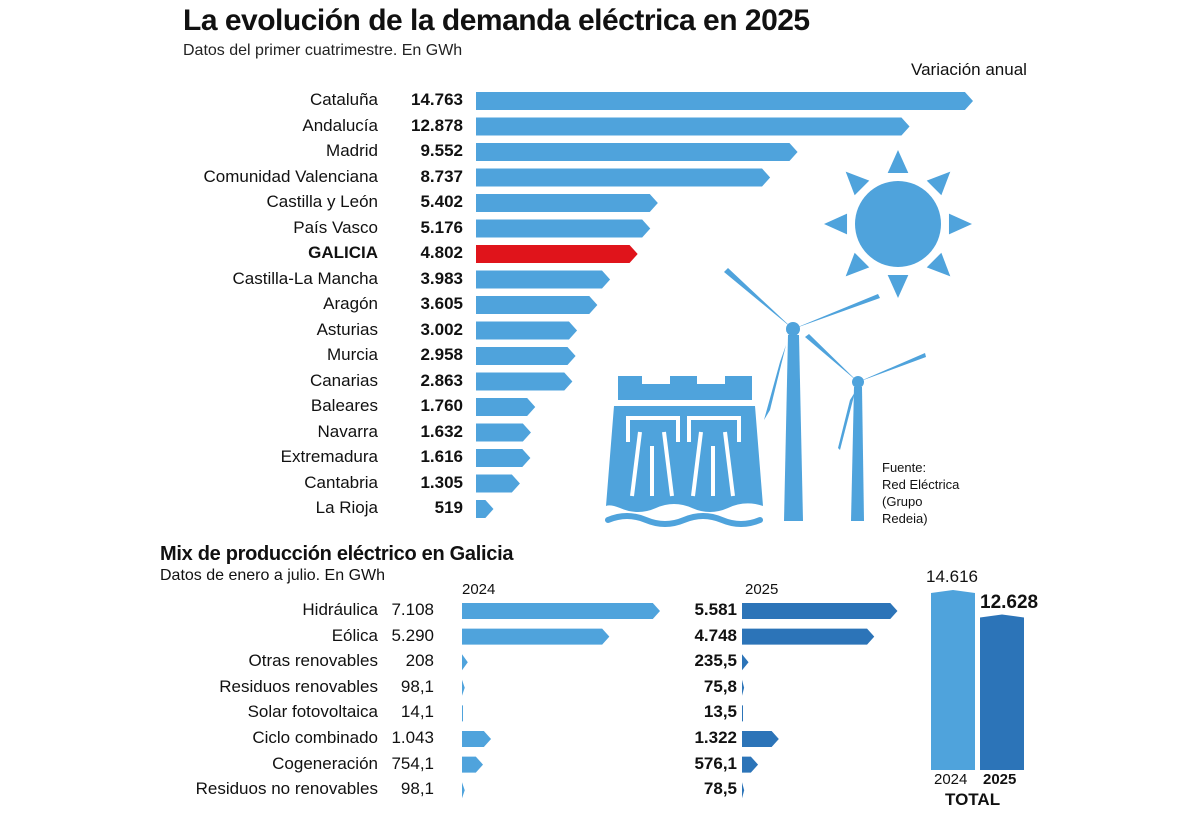 The width and height of the screenshot is (1200, 819). I want to click on source-line: (Grupo, so click(902, 501).